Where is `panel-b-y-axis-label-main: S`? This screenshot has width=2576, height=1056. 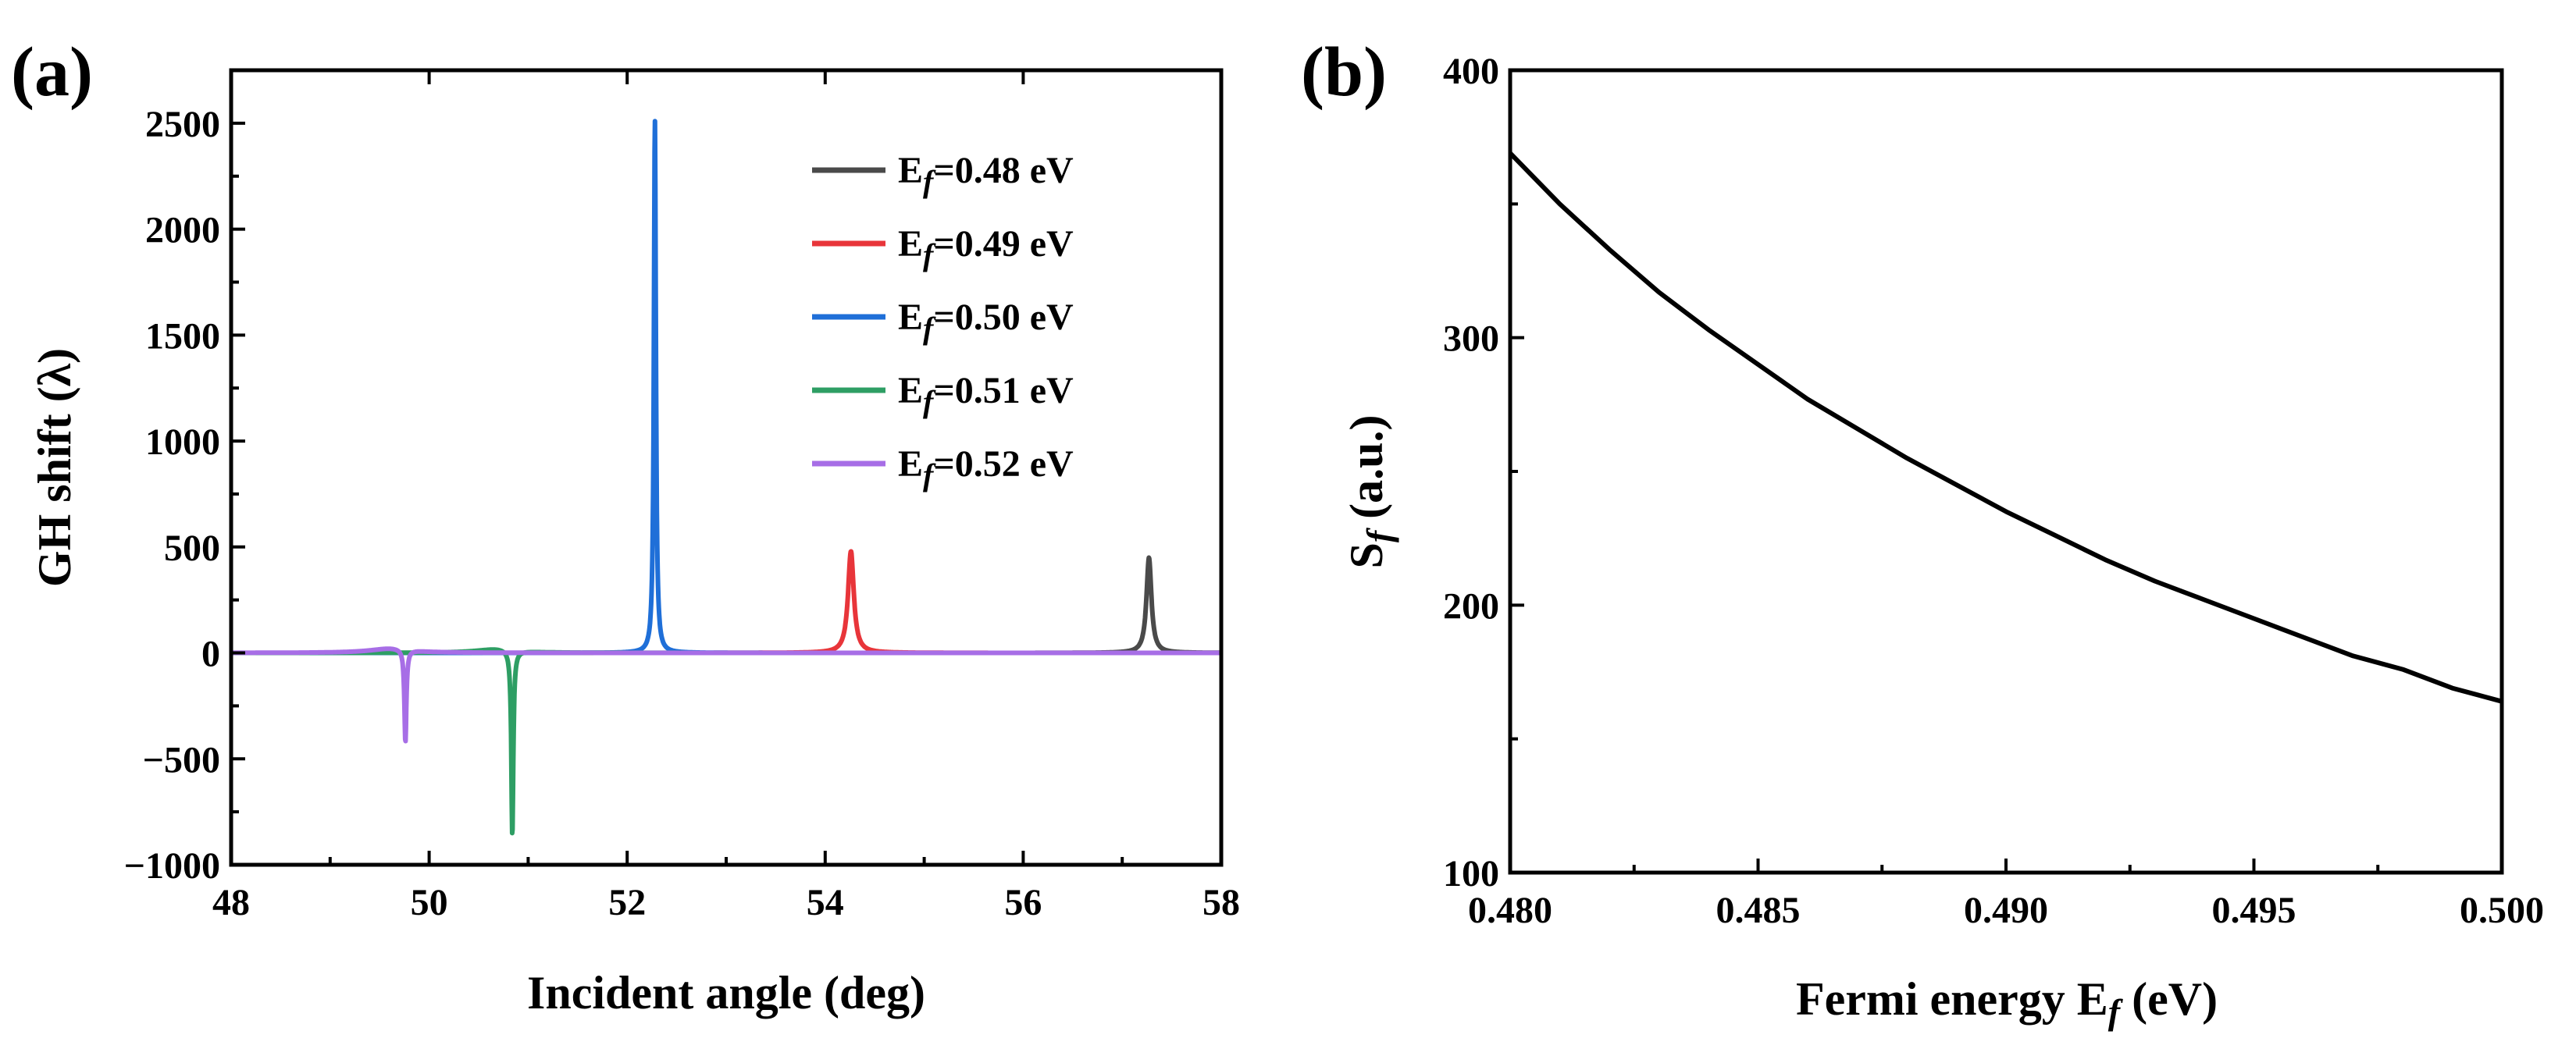
panel-b-y-axis-label-main: S is located at coordinates (1366, 555).